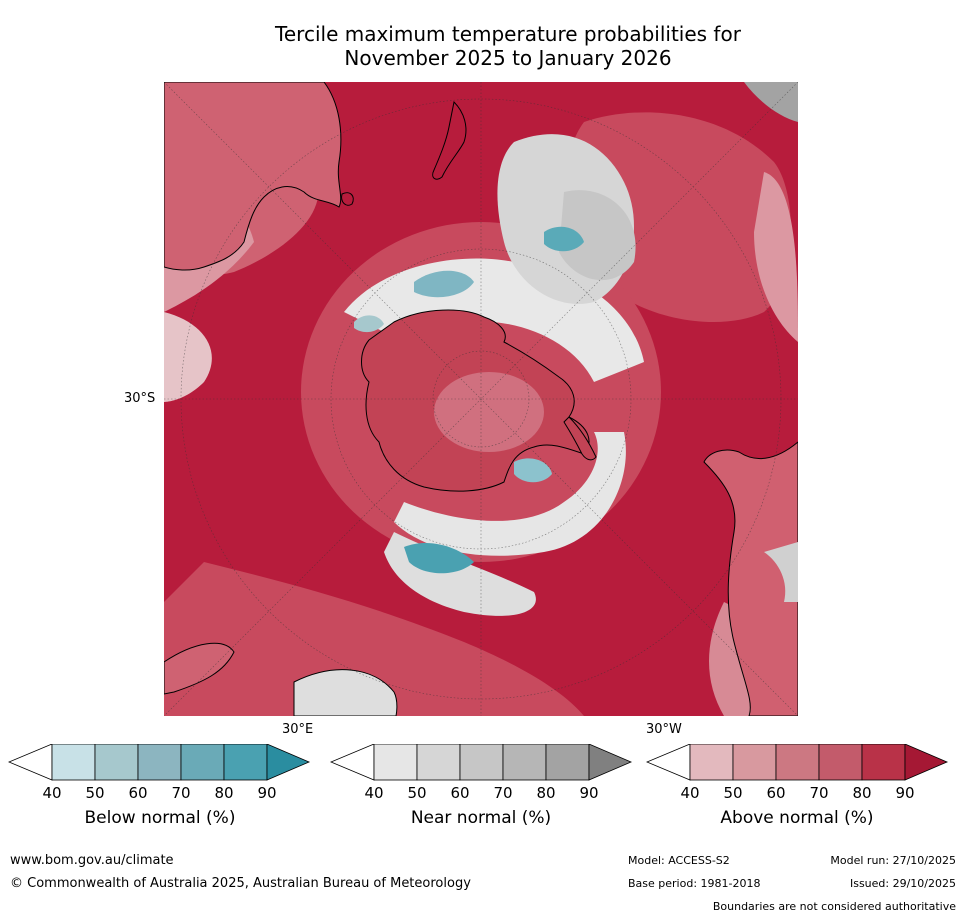  Describe the element at coordinates (664, 729) in the screenshot. I see `lon-label-30w: 30°W` at that location.